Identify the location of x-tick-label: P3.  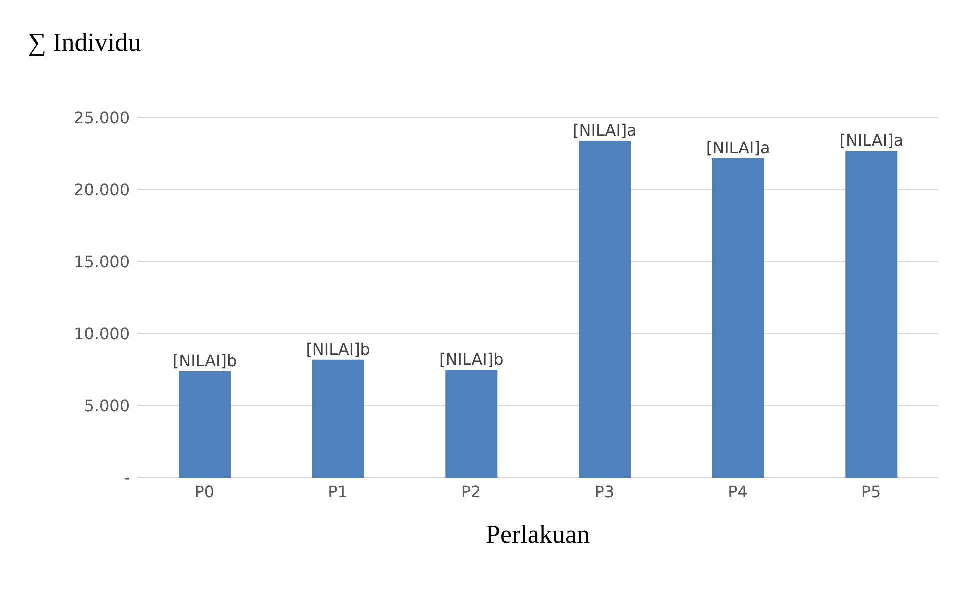
(604, 492).